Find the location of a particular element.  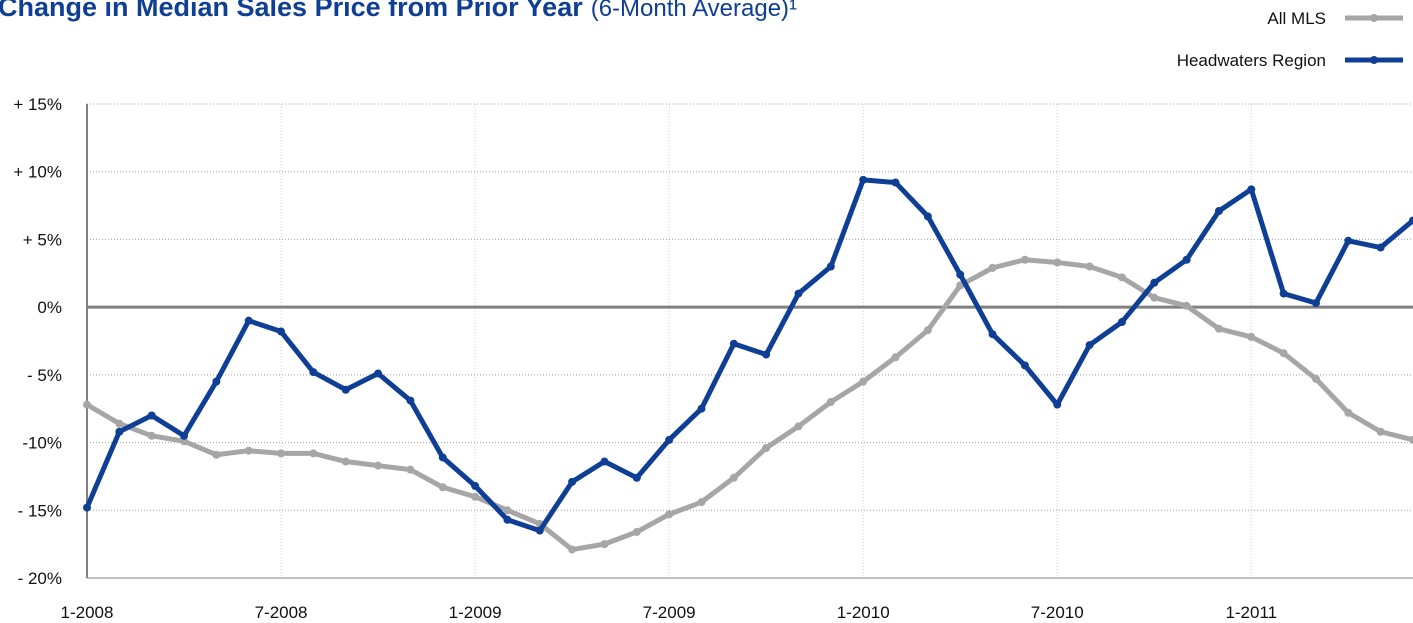

x-tick-label: 1-2011 is located at coordinates (1251, 612).